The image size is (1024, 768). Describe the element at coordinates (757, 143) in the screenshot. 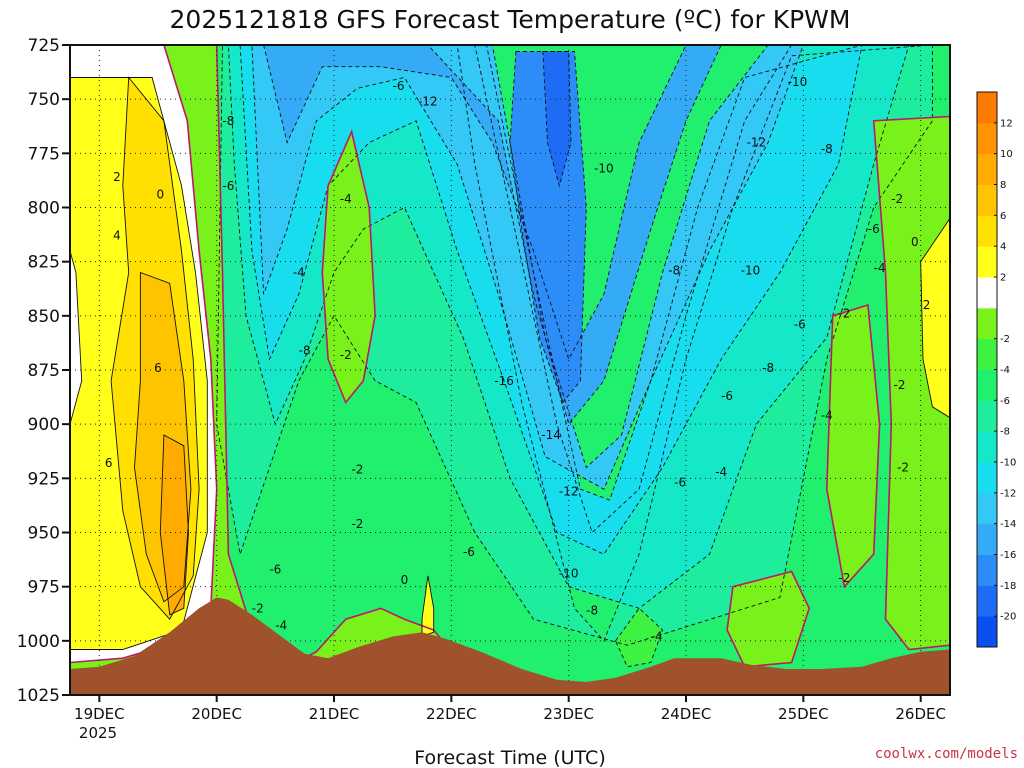

I see `contour-label-29: -12` at that location.